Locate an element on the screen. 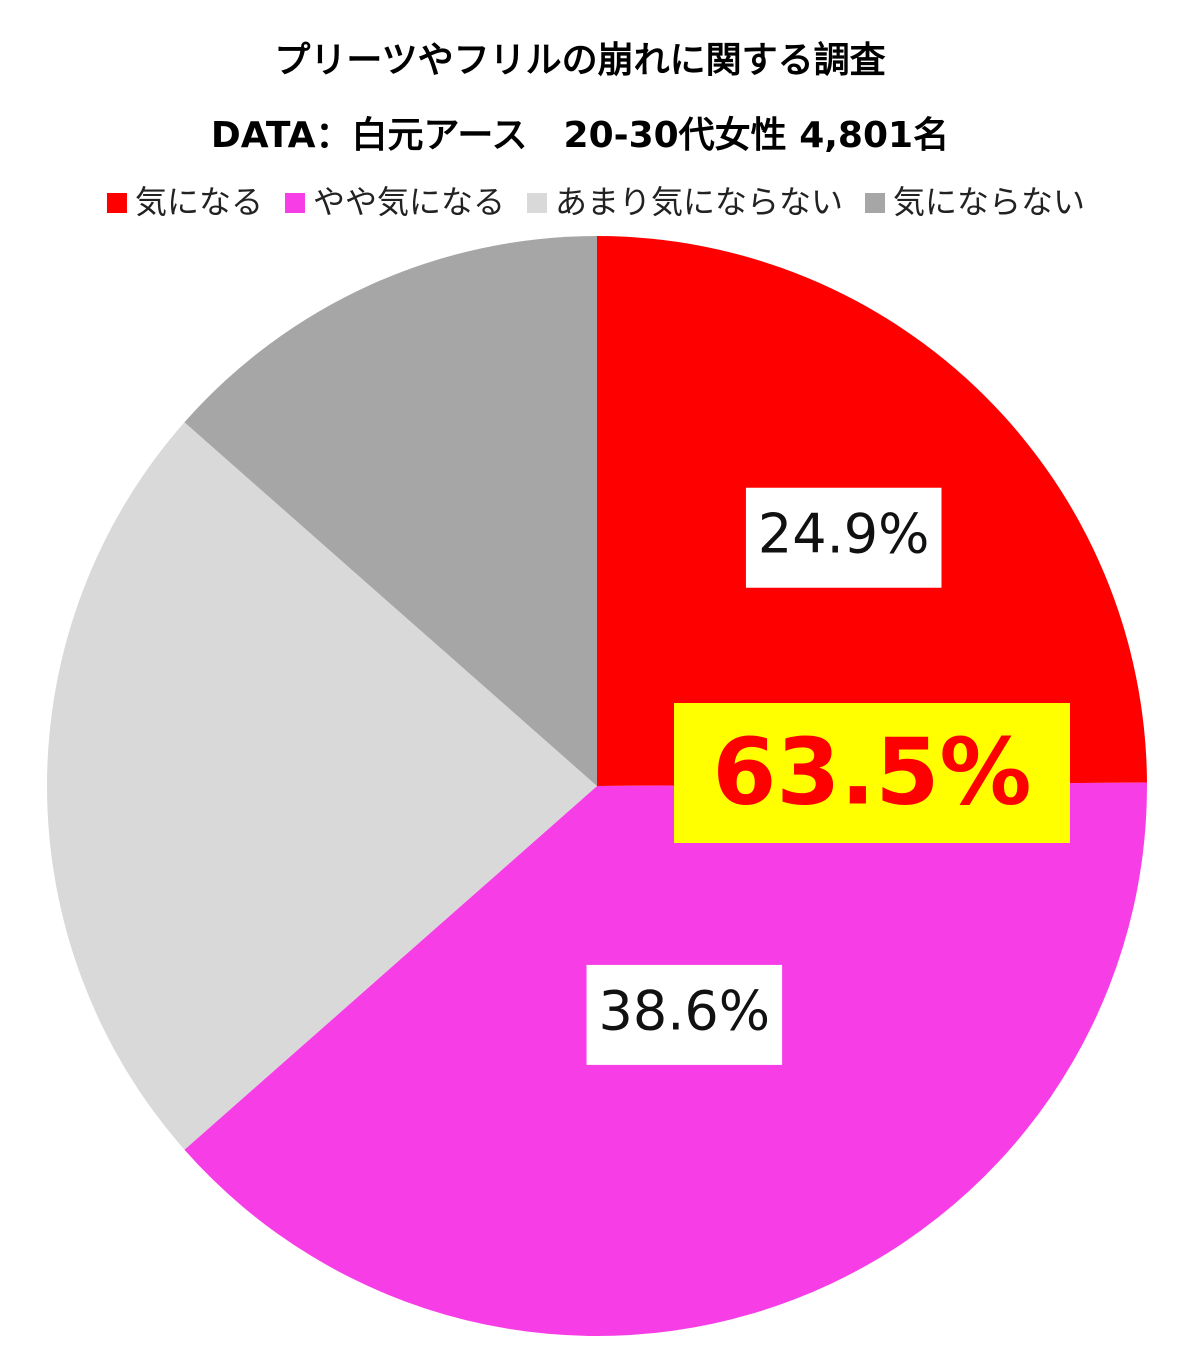  chart-subtitle: DATA：白元アース 20-30代女性 4,801名 is located at coordinates (580, 135).